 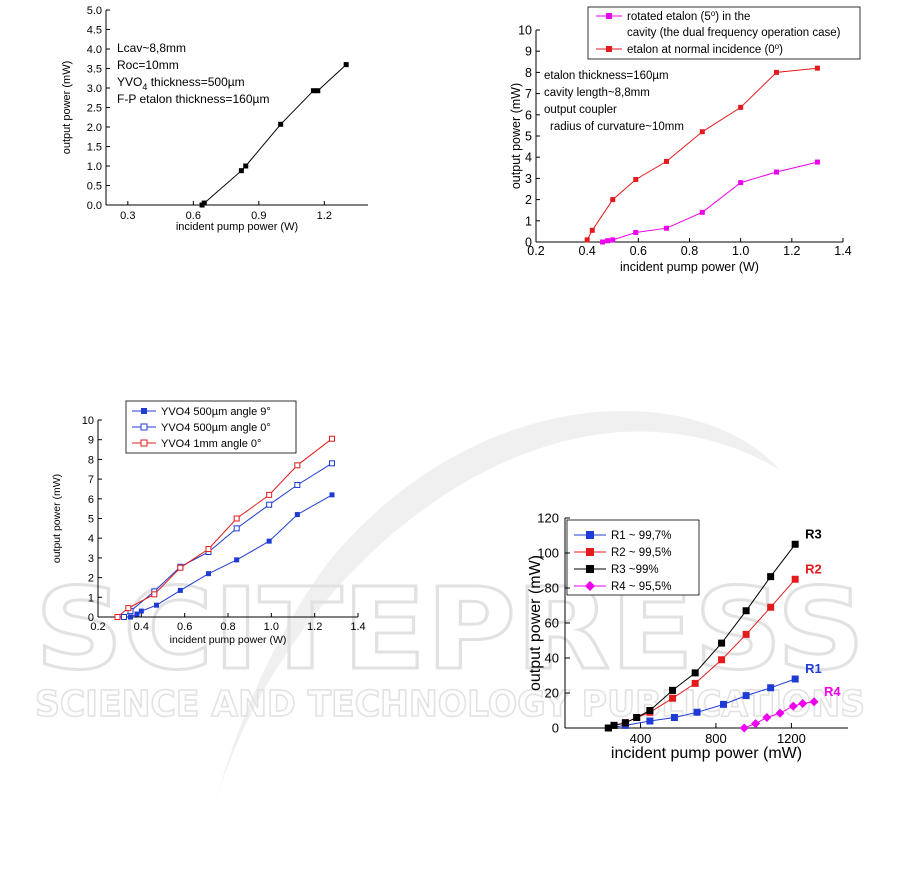 What do you see at coordinates (127, 216) in the screenshot?
I see `panel1-x-tick-label: 0.3` at bounding box center [127, 216].